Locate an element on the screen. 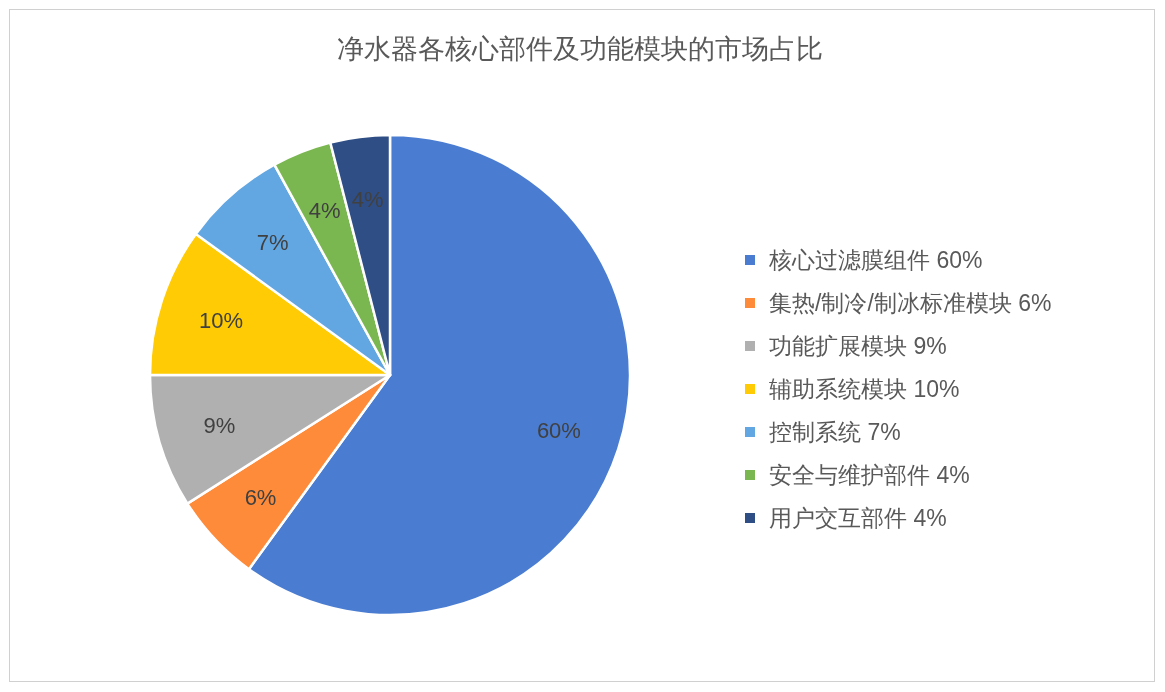  legend-label: 功能扩展模块 9% is located at coordinates (858, 346).